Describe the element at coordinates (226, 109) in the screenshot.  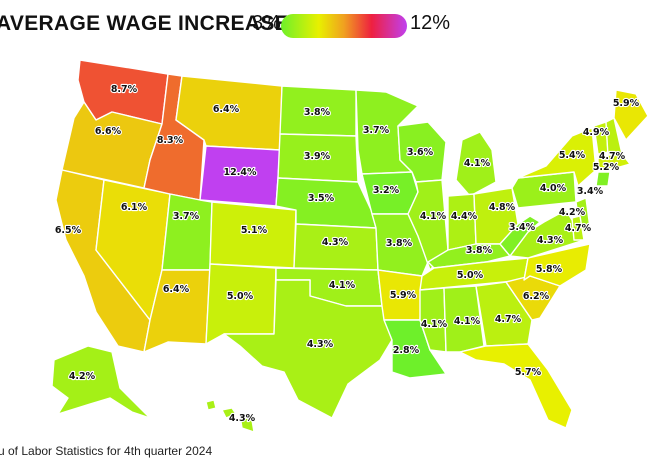
I see `label-mt: 6.4%` at that location.